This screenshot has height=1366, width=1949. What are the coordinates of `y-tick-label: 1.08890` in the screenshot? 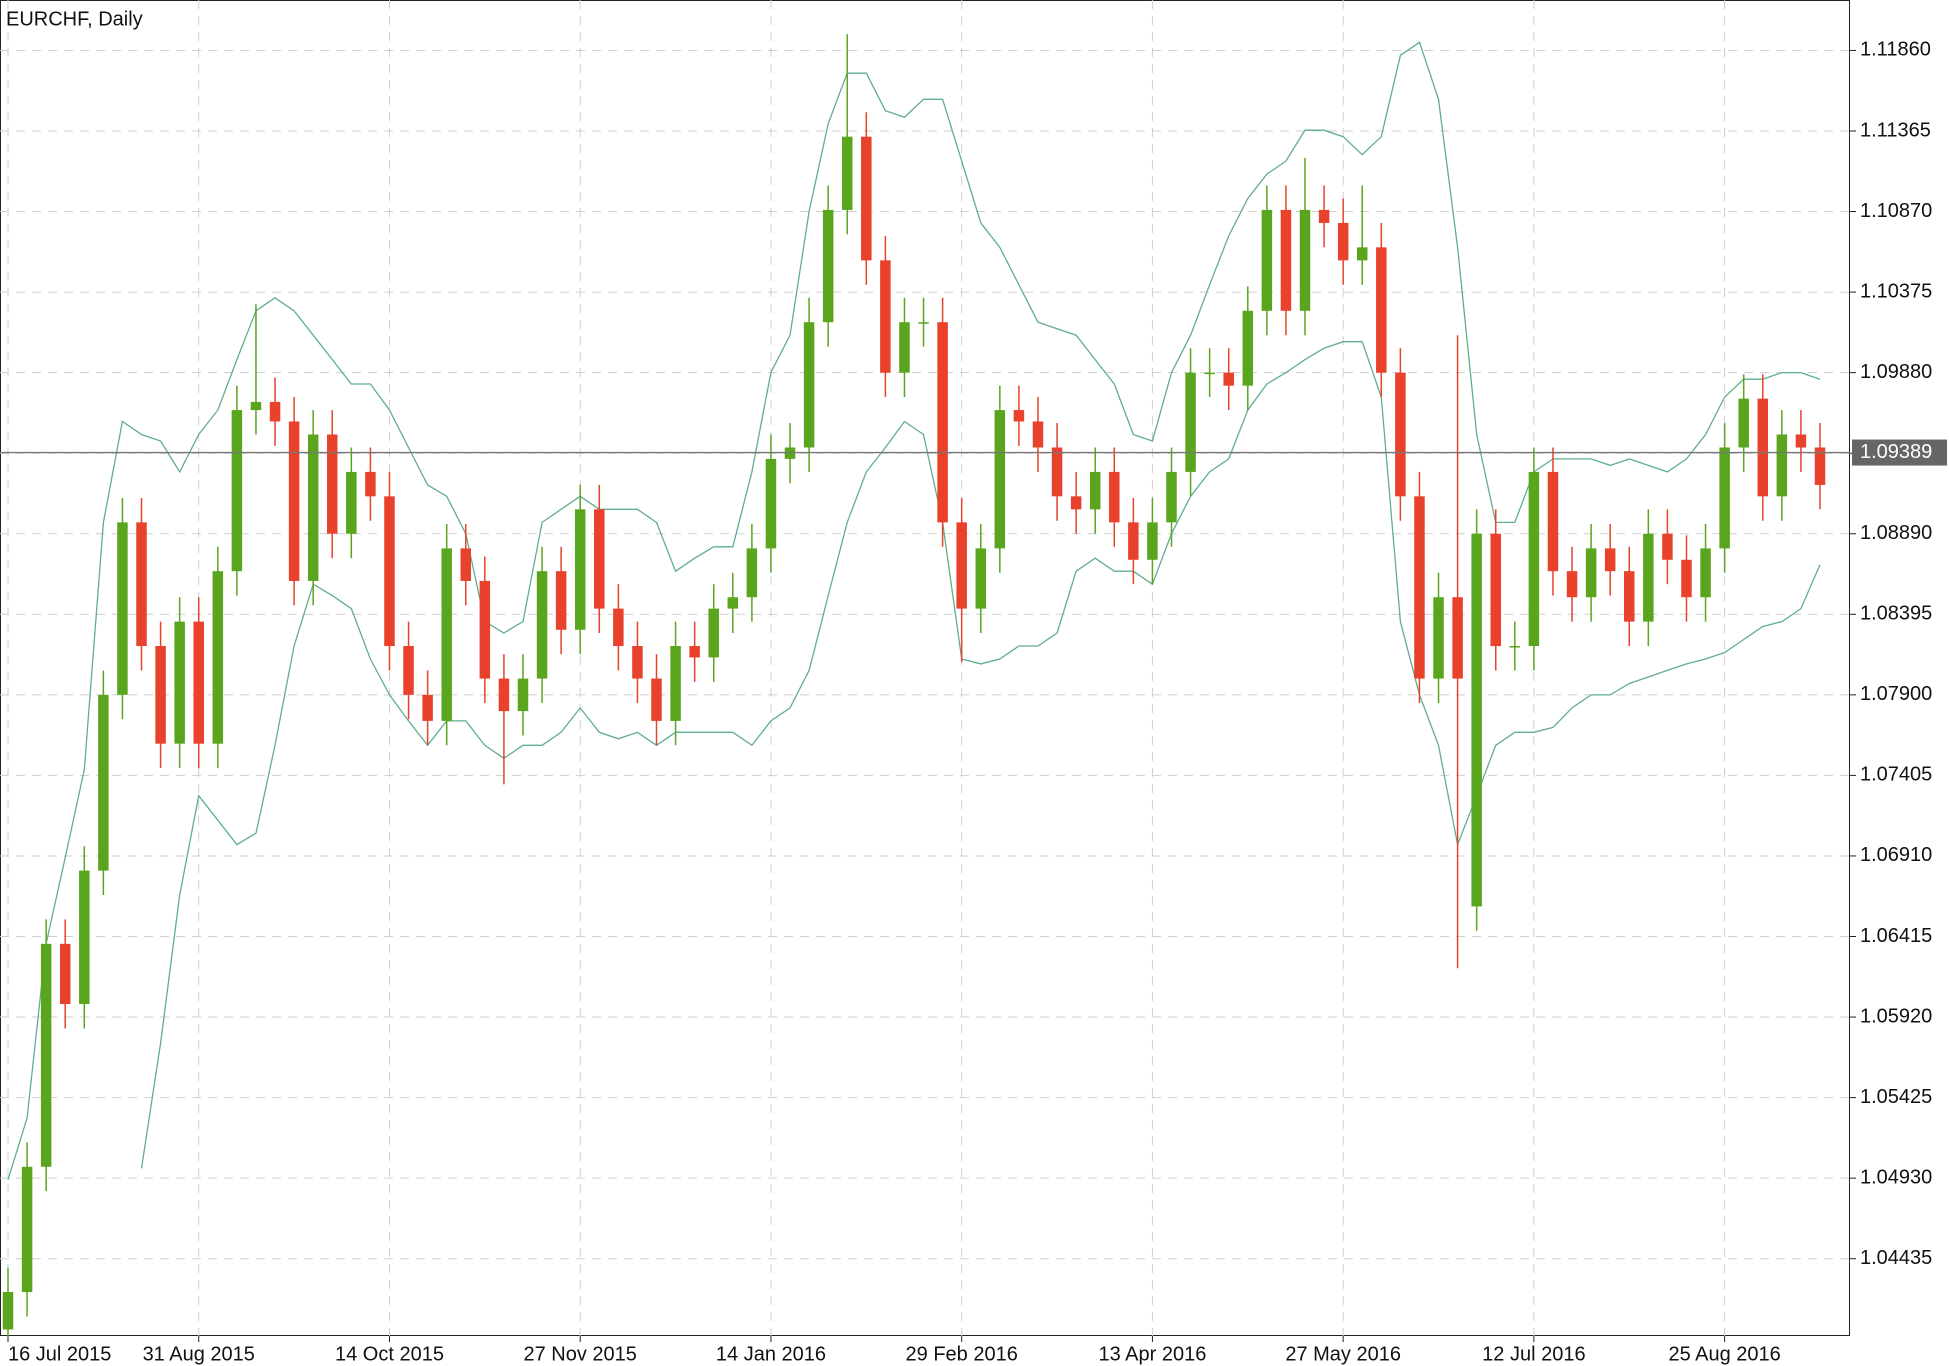 It's located at (1896, 533).